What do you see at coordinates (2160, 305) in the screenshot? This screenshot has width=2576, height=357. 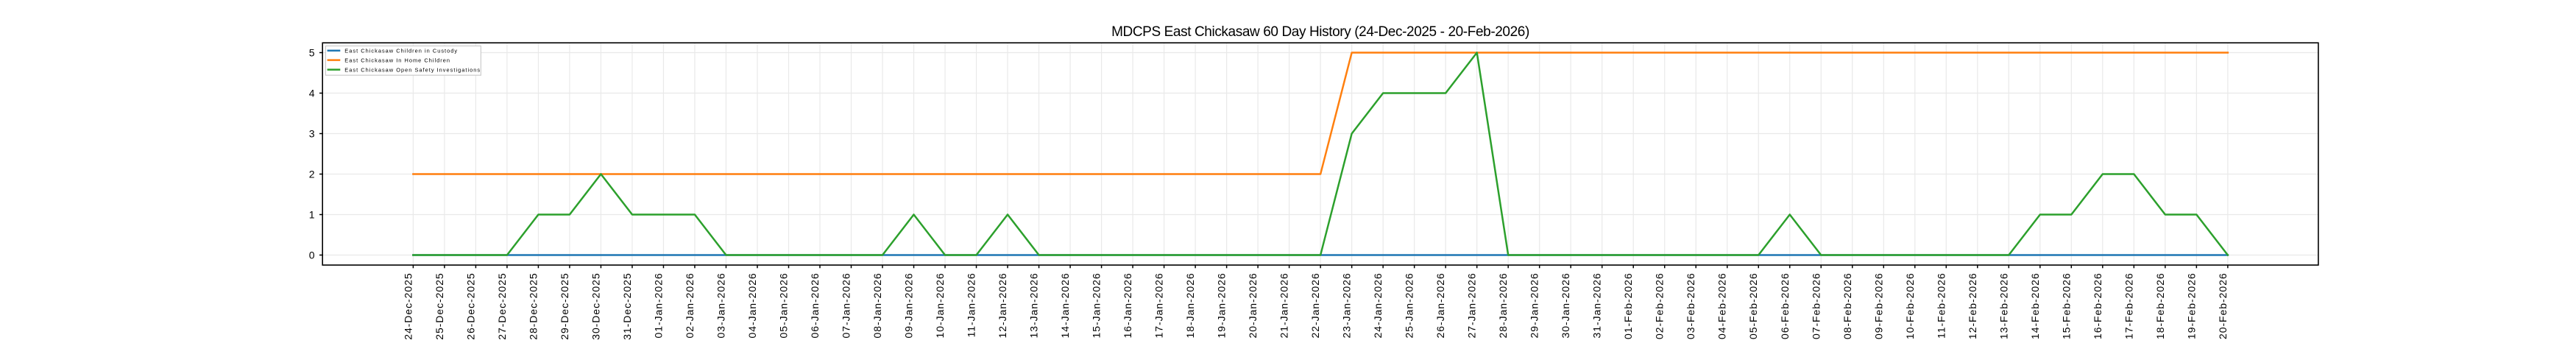 I see `svg-text: 18-Feb-2026` at bounding box center [2160, 305].